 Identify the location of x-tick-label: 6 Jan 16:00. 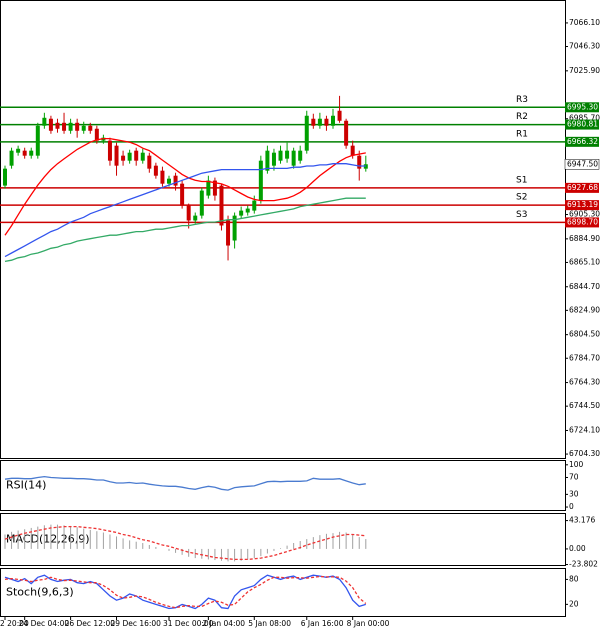
(322, 623).